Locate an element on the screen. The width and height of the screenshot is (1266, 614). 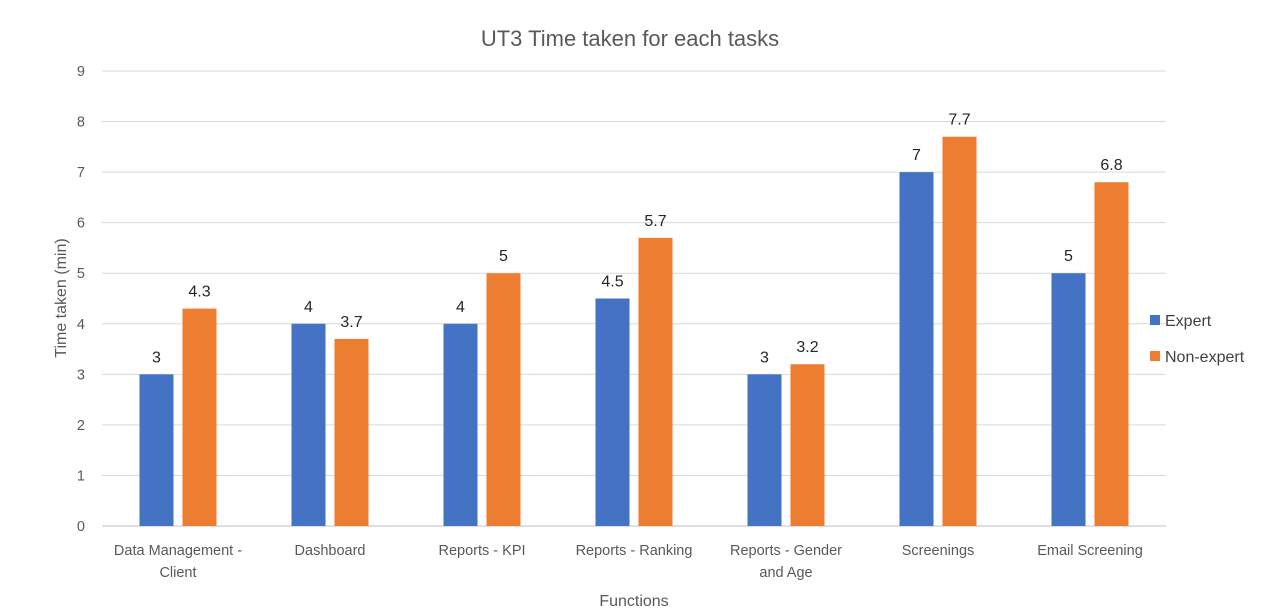
y-tick-label: 3 is located at coordinates (81, 375).